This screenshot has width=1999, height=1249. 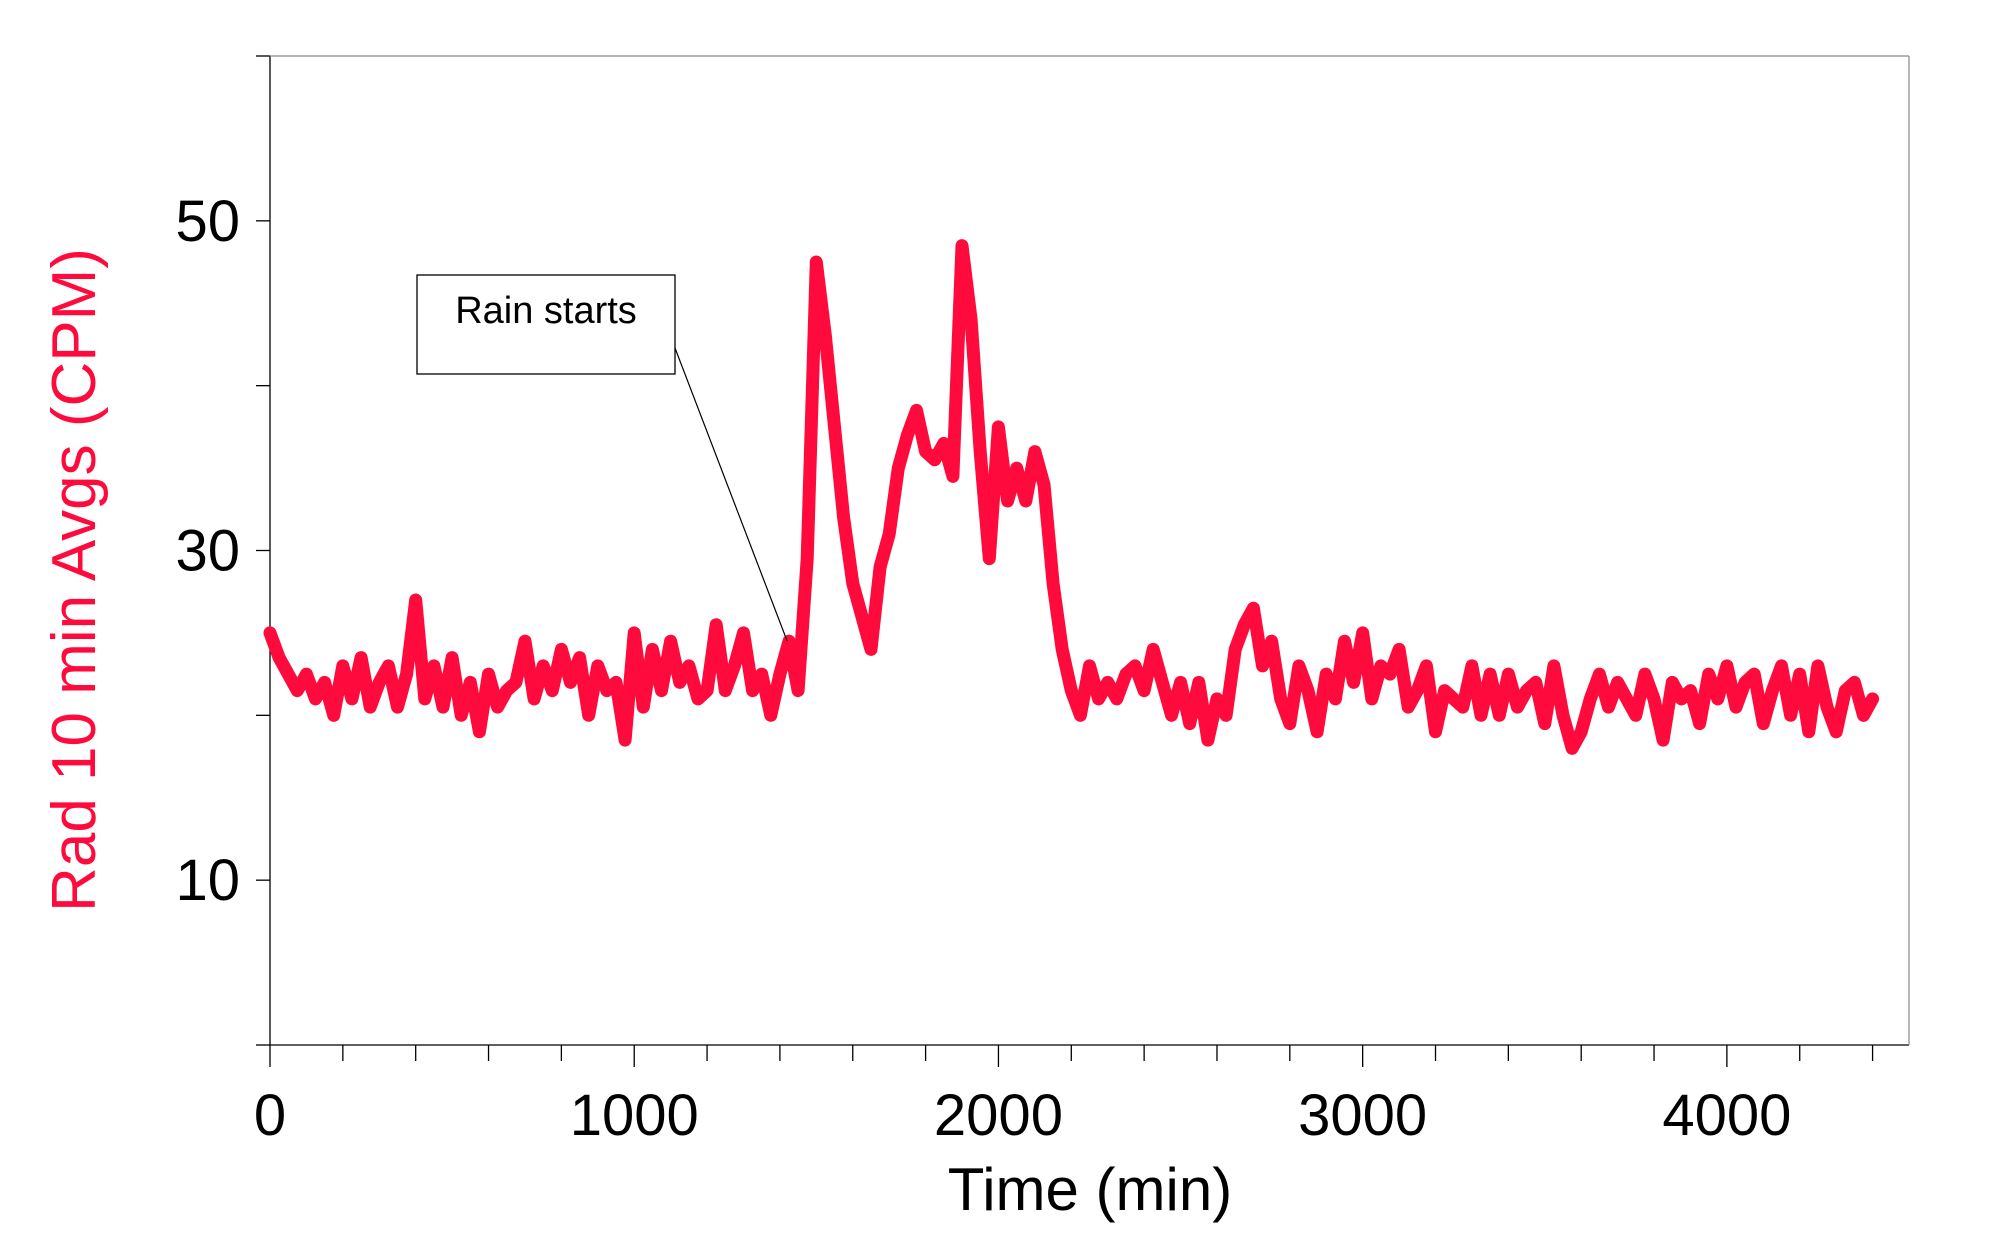 I want to click on y-tick-label: 10, so click(x=207, y=880).